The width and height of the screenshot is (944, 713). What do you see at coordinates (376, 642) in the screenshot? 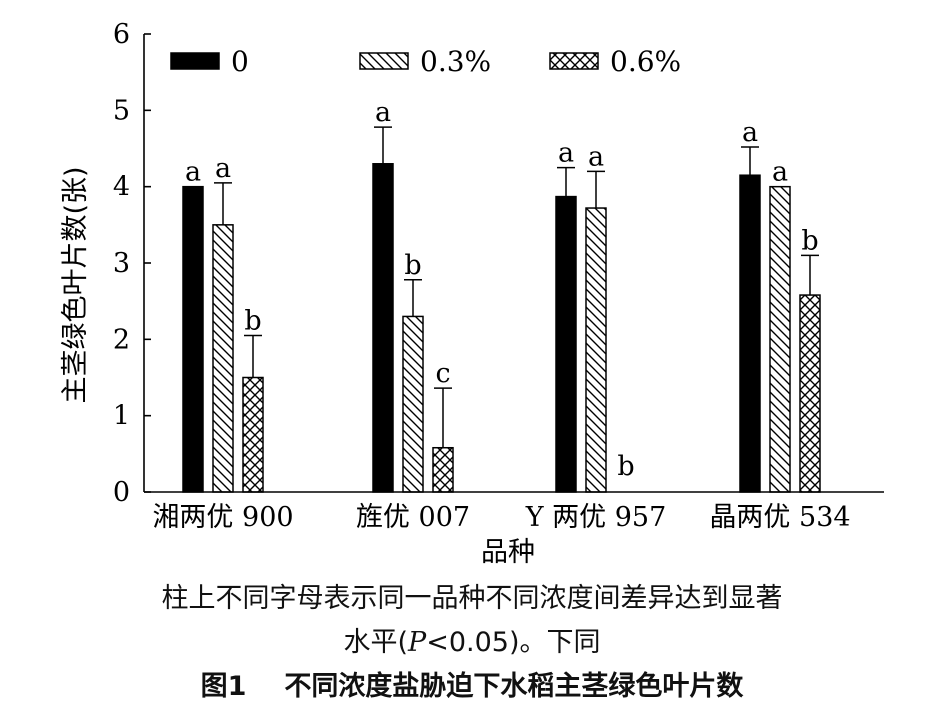
I see `note-prefix: 水平(` at bounding box center [376, 642].